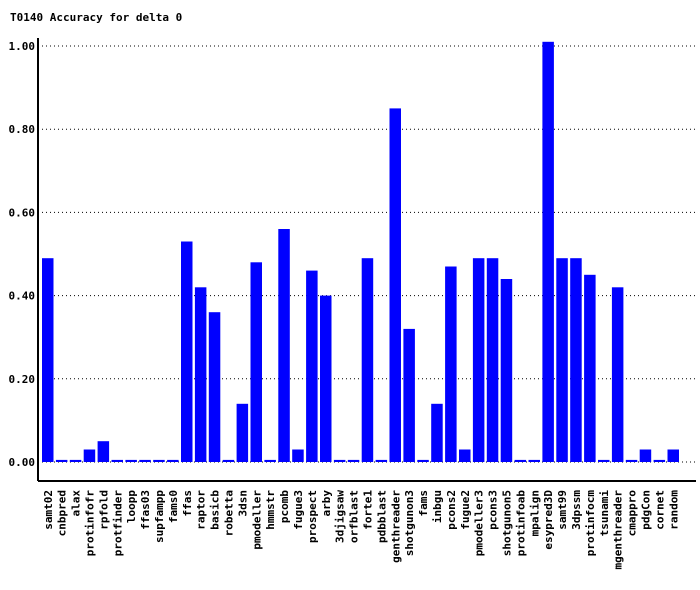 The image size is (700, 590). Describe the element at coordinates (22, 129) in the screenshot. I see `y-tick-label: 0.80` at that location.